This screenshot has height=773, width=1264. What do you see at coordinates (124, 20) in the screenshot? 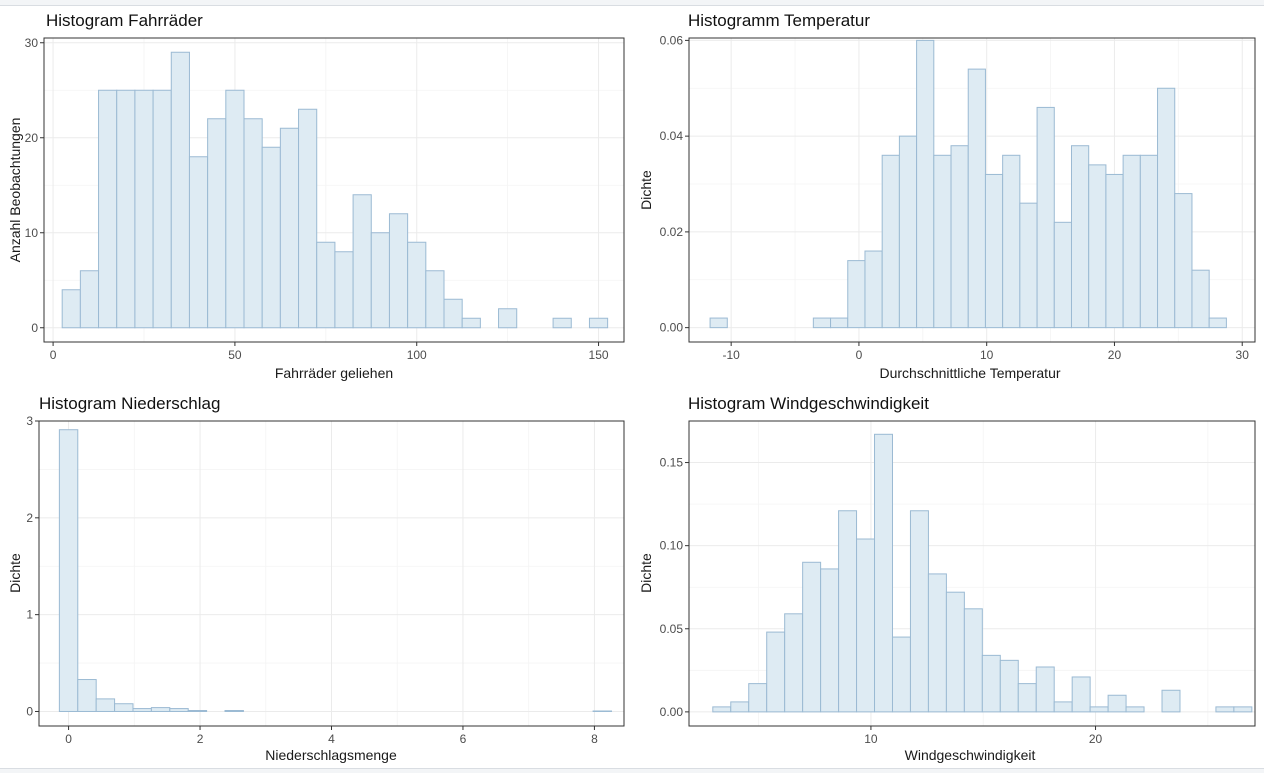
I see `panel-title: Histogram Fahrräder` at bounding box center [124, 20].